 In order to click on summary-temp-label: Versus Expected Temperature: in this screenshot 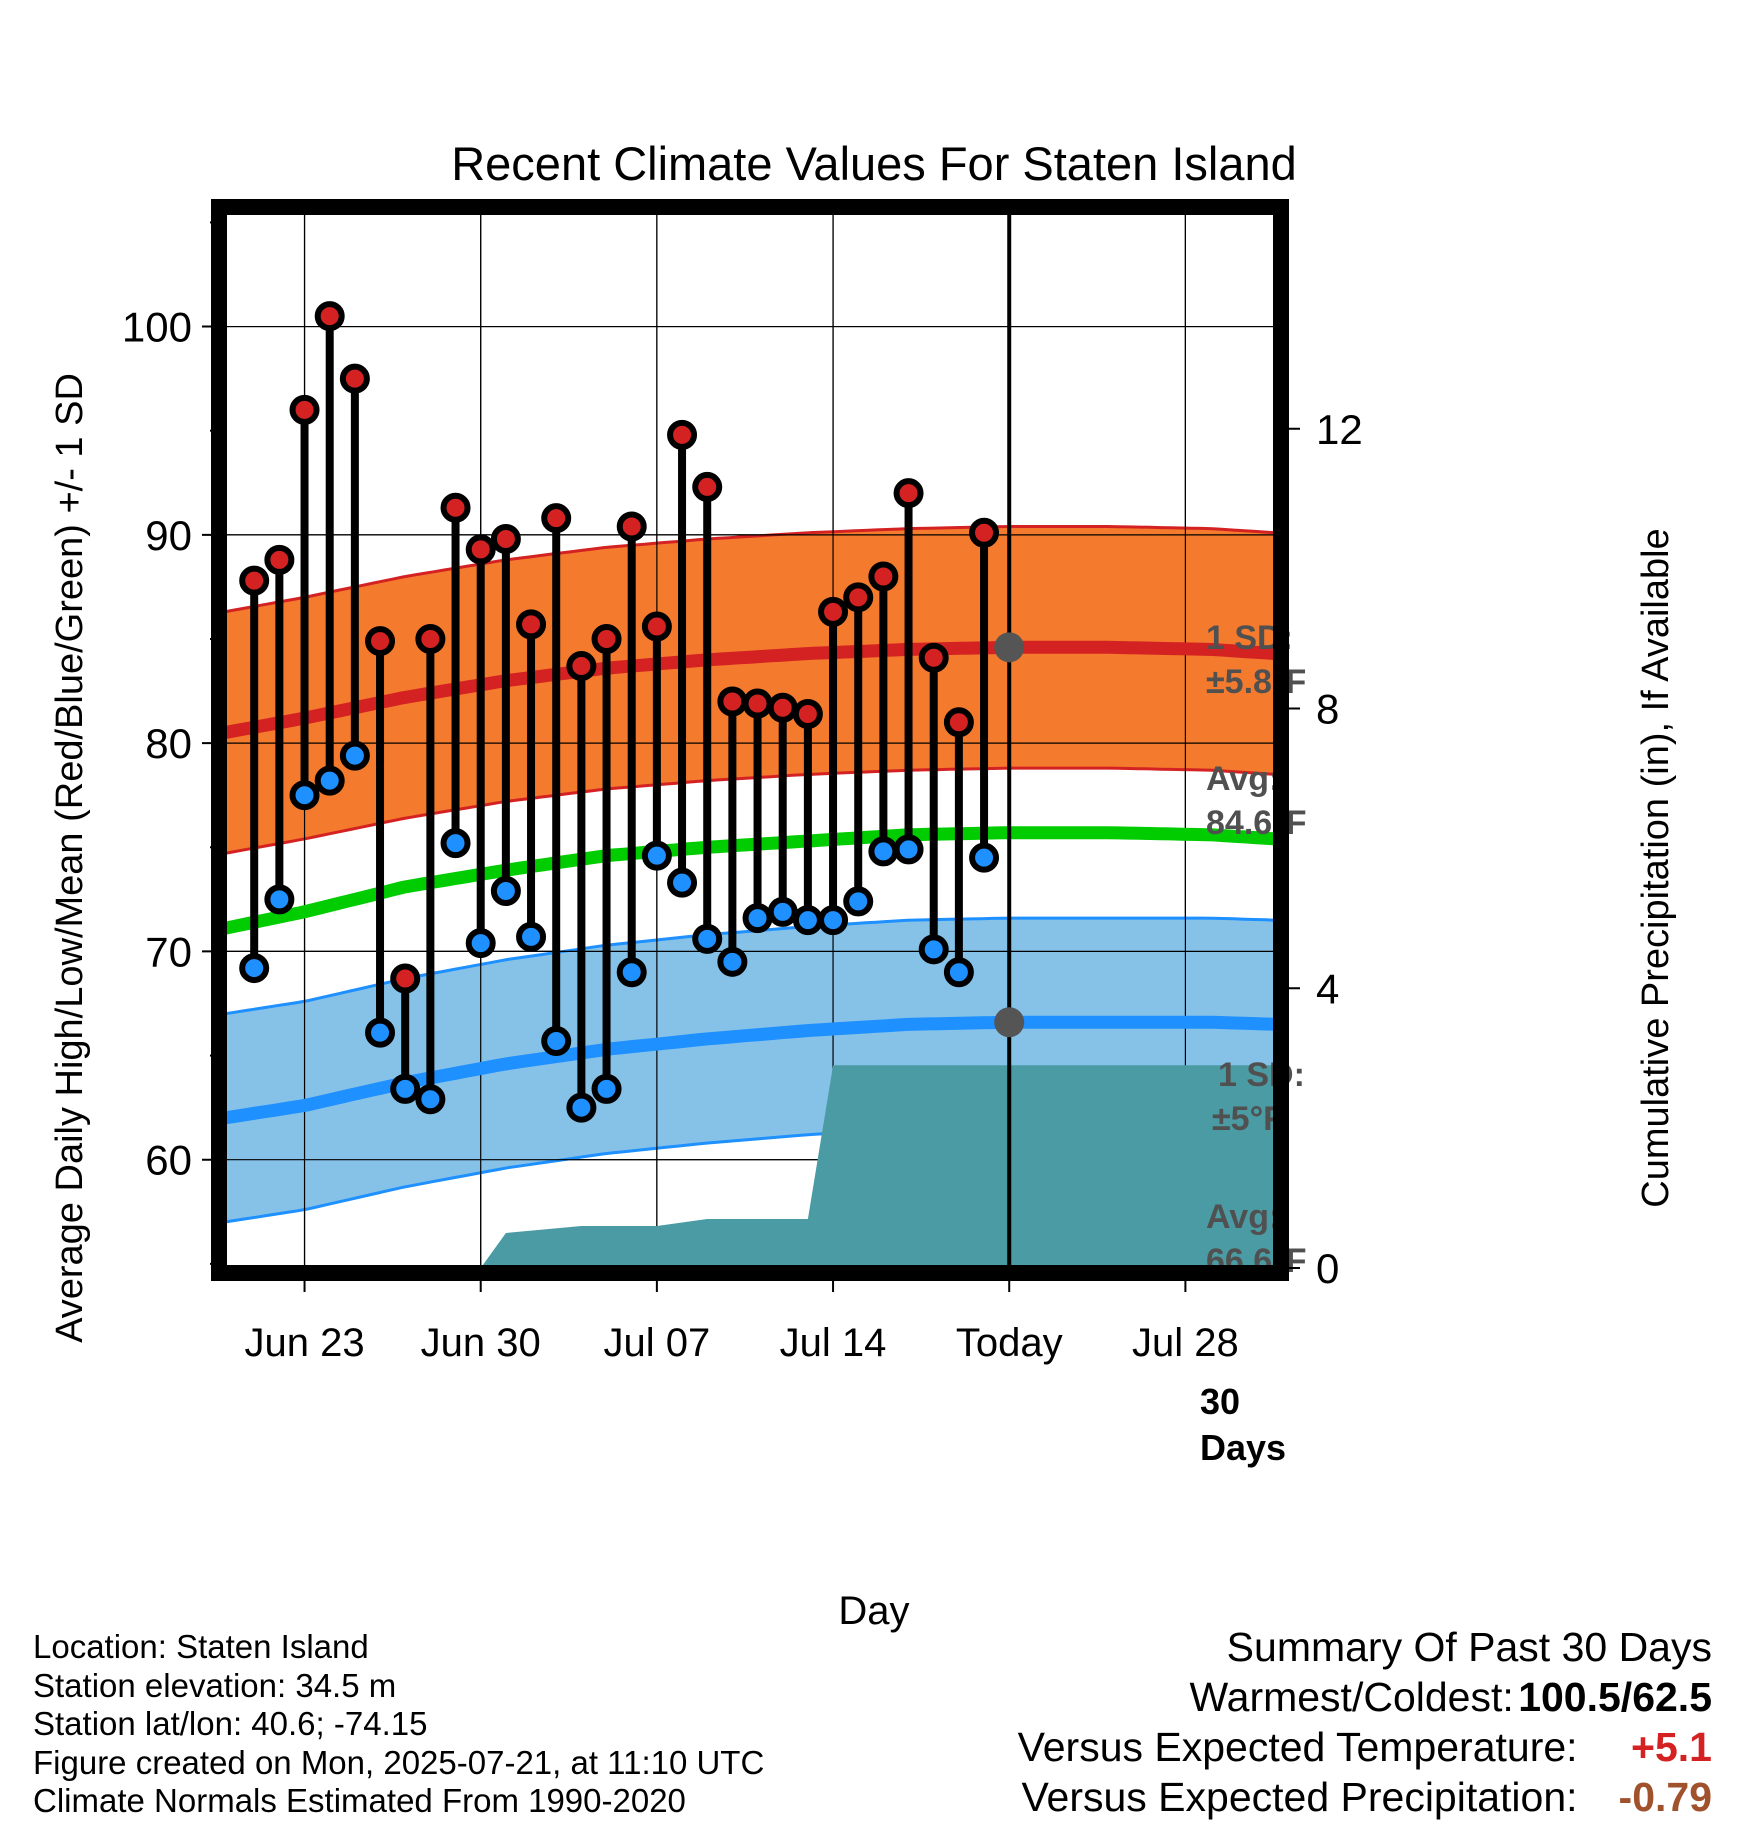, I will do `click(1297, 1747)`.